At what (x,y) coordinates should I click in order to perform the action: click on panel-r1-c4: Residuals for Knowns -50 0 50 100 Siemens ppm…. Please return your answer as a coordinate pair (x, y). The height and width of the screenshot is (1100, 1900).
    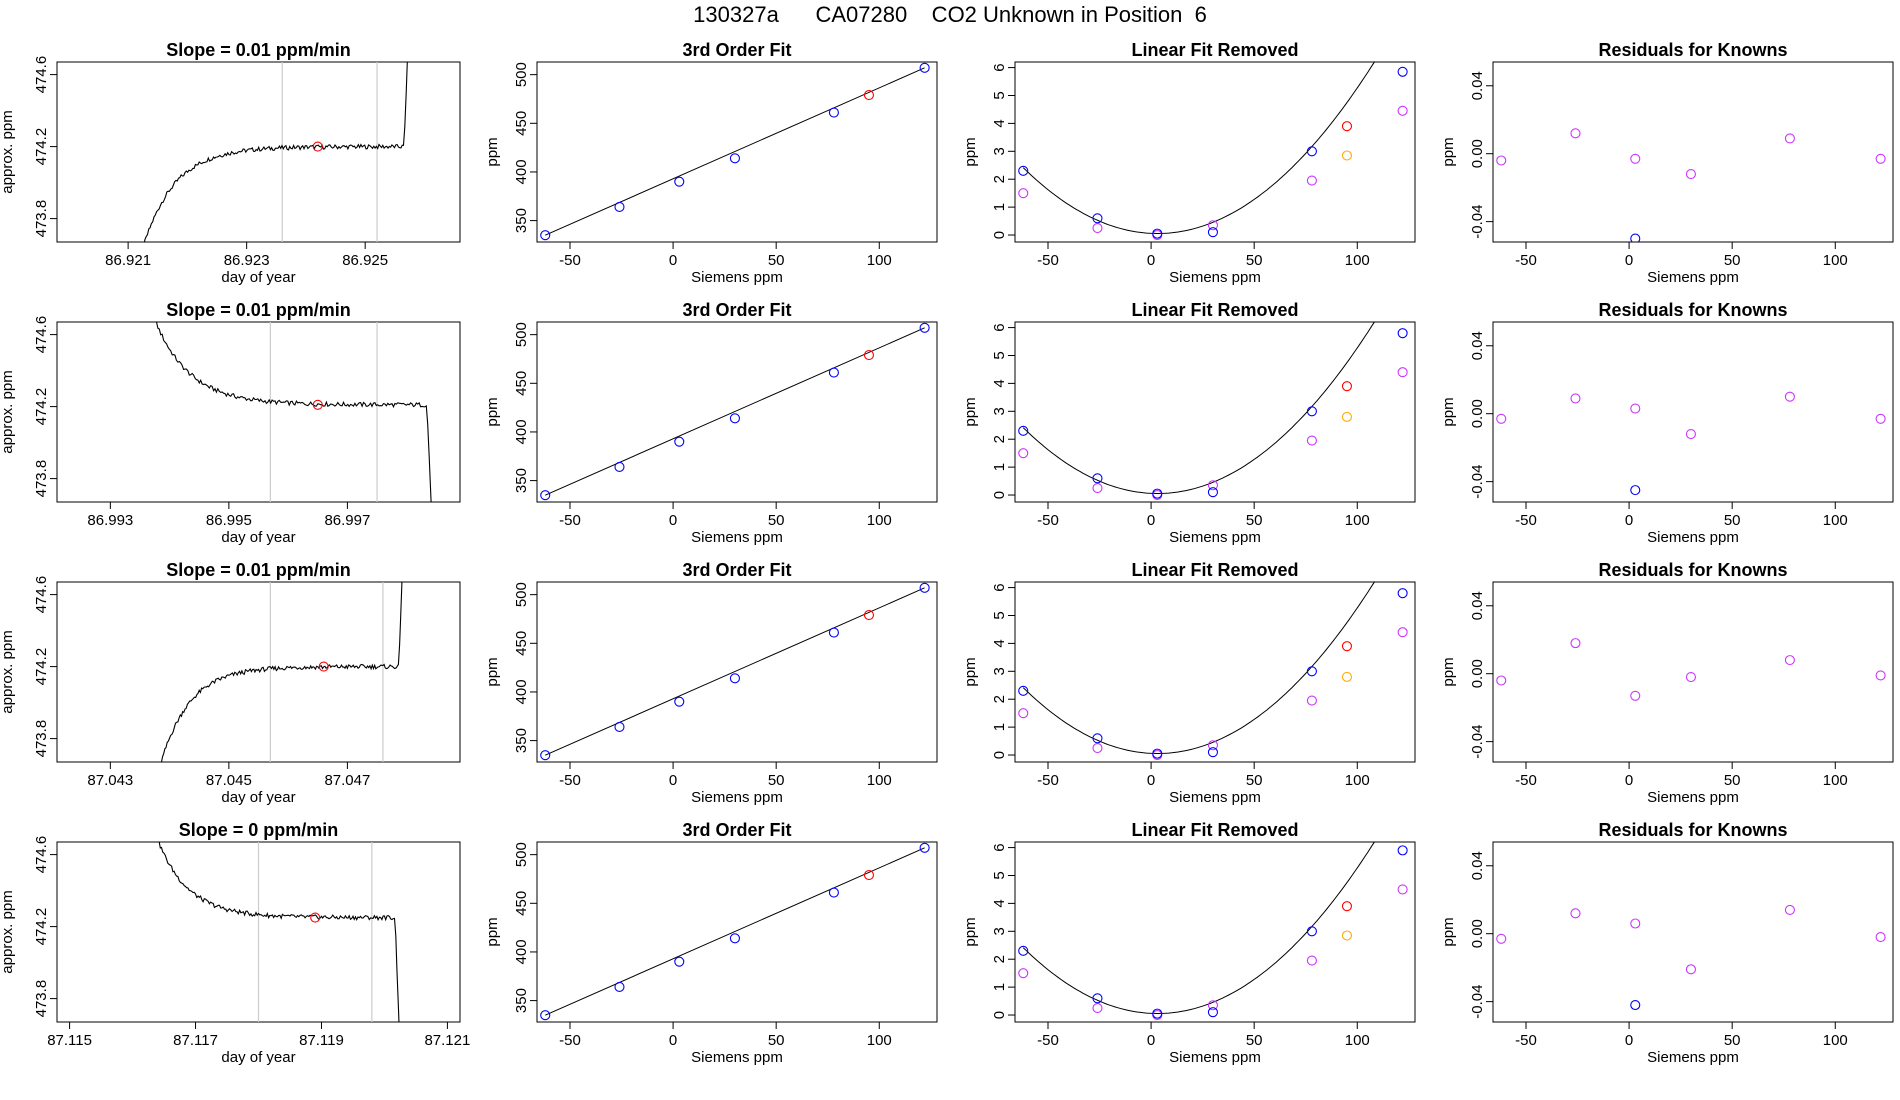
    Looking at the image, I should click on (1667, 163).